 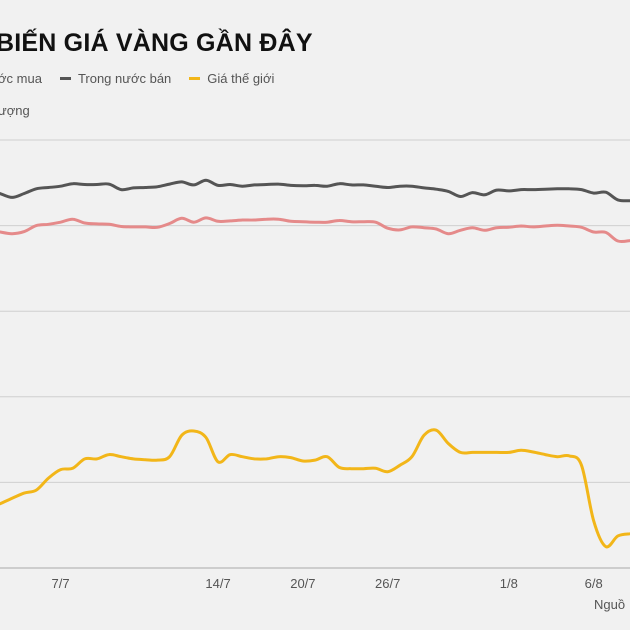 I want to click on legend-item-buy: ớc mua, so click(x=21, y=78).